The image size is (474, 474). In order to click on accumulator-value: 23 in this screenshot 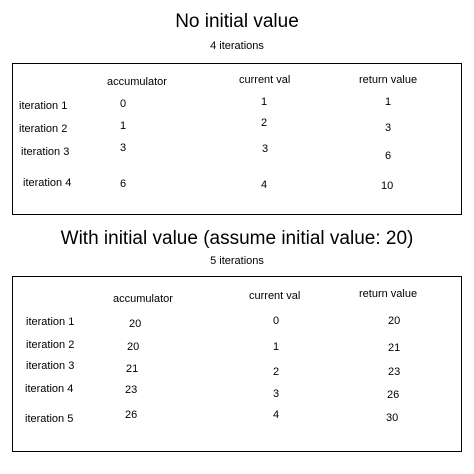, I will do `click(131, 390)`.